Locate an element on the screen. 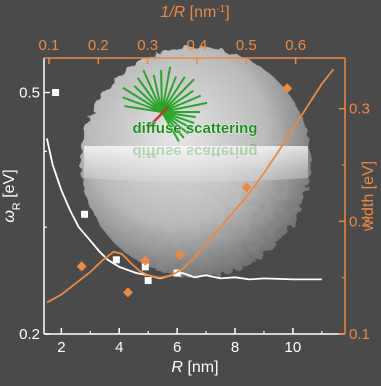 The image size is (381, 386). y-left-axis-title: ωR [eV] is located at coordinates (12, 195).